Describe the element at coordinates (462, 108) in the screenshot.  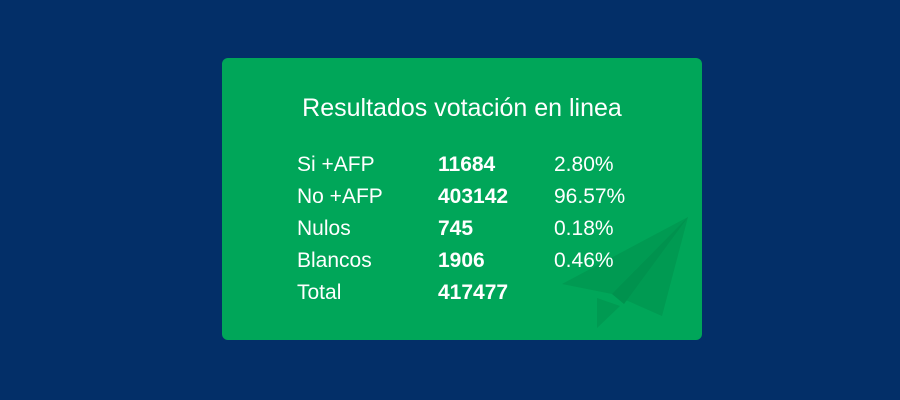
I see `card-title: Resultados votación en linea` at that location.